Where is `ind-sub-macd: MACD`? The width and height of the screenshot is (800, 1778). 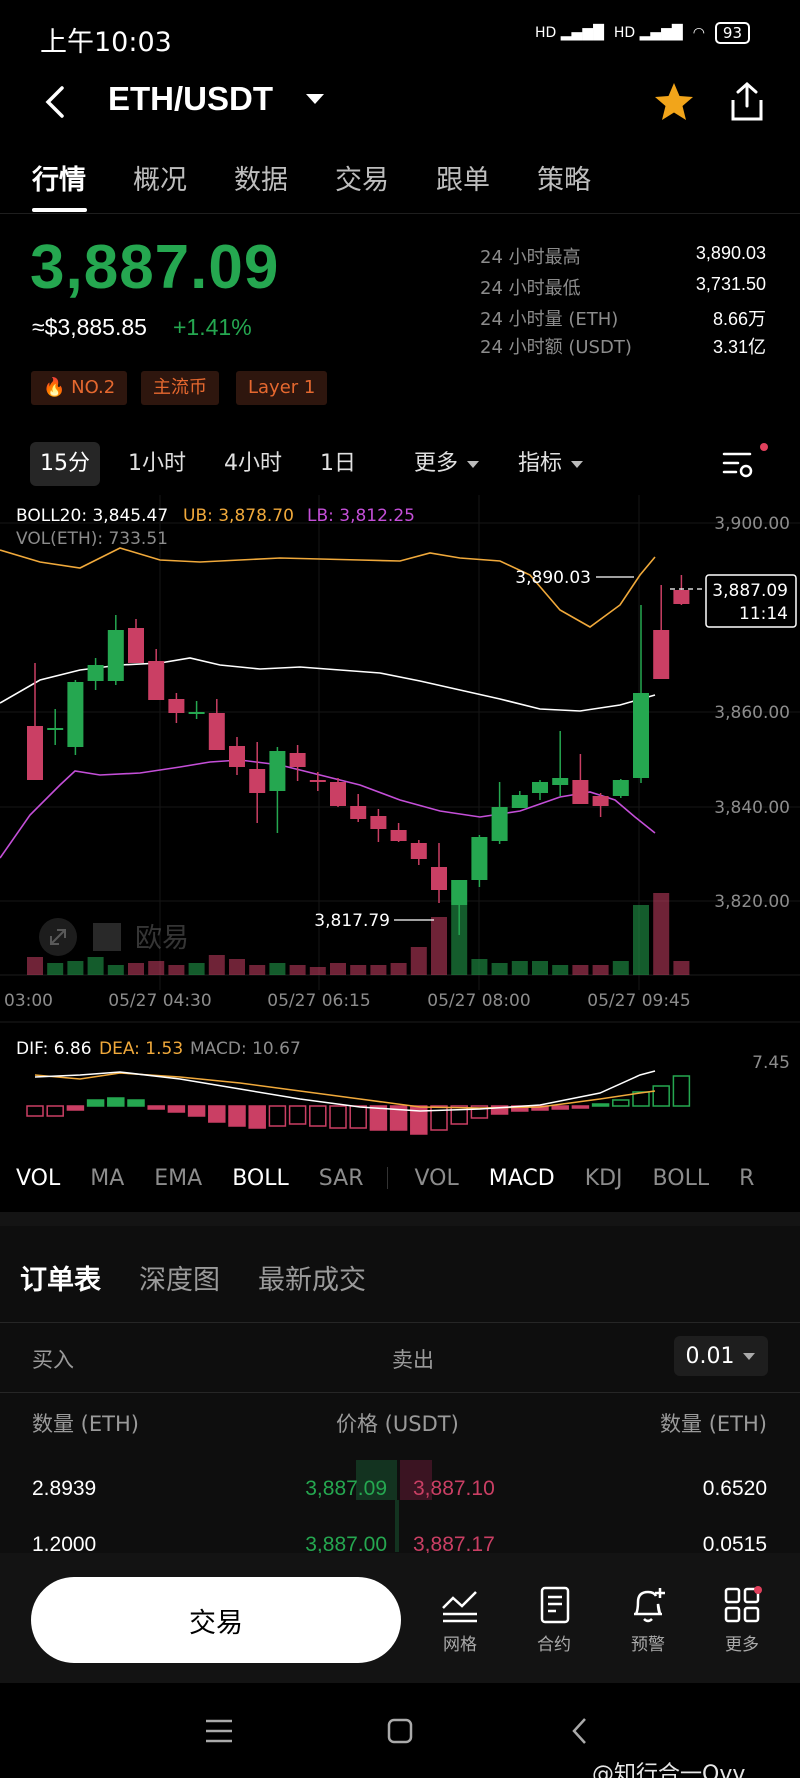 ind-sub-macd: MACD is located at coordinates (521, 1178).